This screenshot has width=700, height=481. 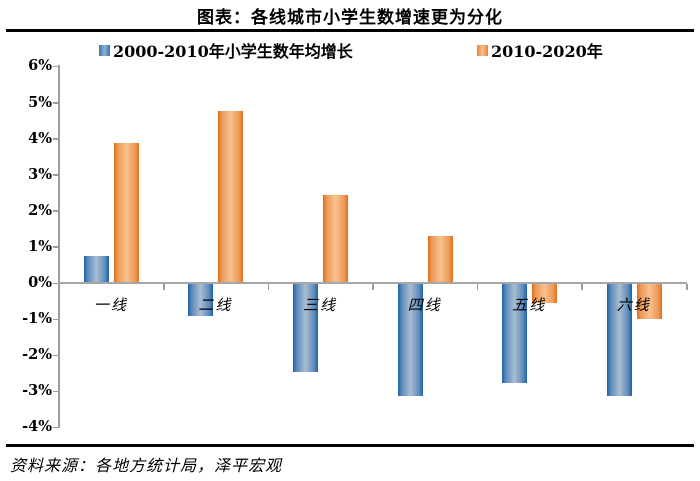 What do you see at coordinates (37, 391) in the screenshot?
I see `y-axis-label: -3%` at bounding box center [37, 391].